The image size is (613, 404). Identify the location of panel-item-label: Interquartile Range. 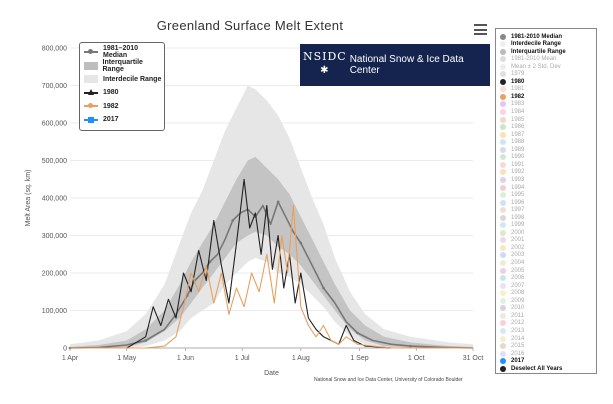
(538, 51).